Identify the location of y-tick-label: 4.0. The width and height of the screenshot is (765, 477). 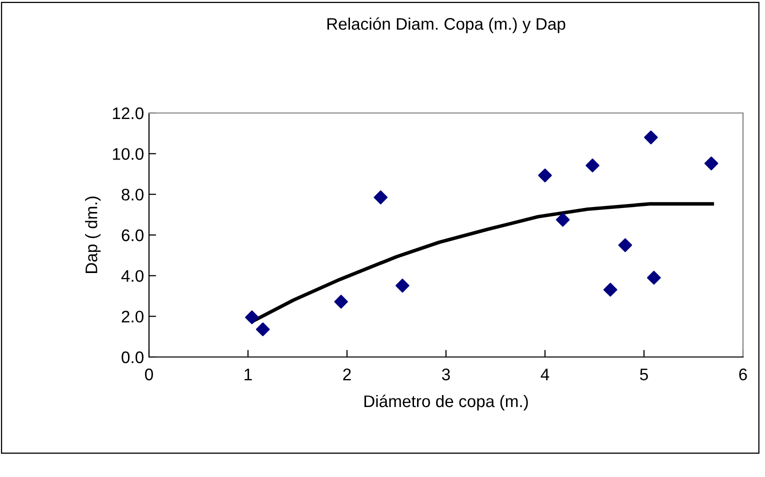
(132, 276).